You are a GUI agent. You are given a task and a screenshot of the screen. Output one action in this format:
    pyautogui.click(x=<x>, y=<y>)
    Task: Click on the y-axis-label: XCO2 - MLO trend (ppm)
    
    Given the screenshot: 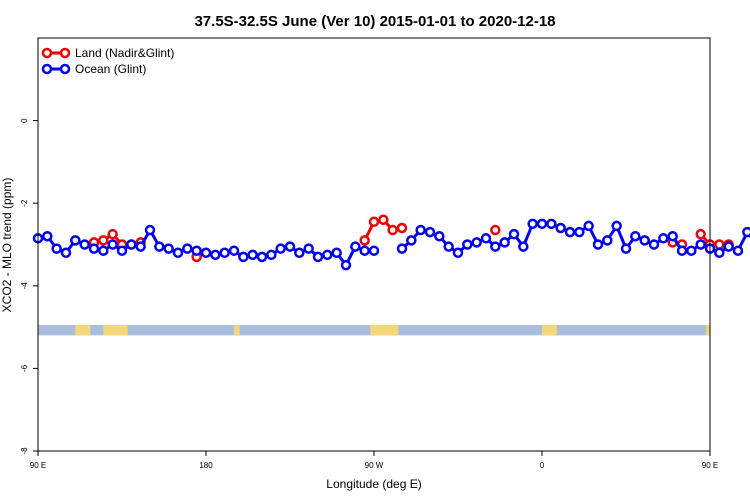 What is the action you would take?
    pyautogui.click(x=7, y=245)
    